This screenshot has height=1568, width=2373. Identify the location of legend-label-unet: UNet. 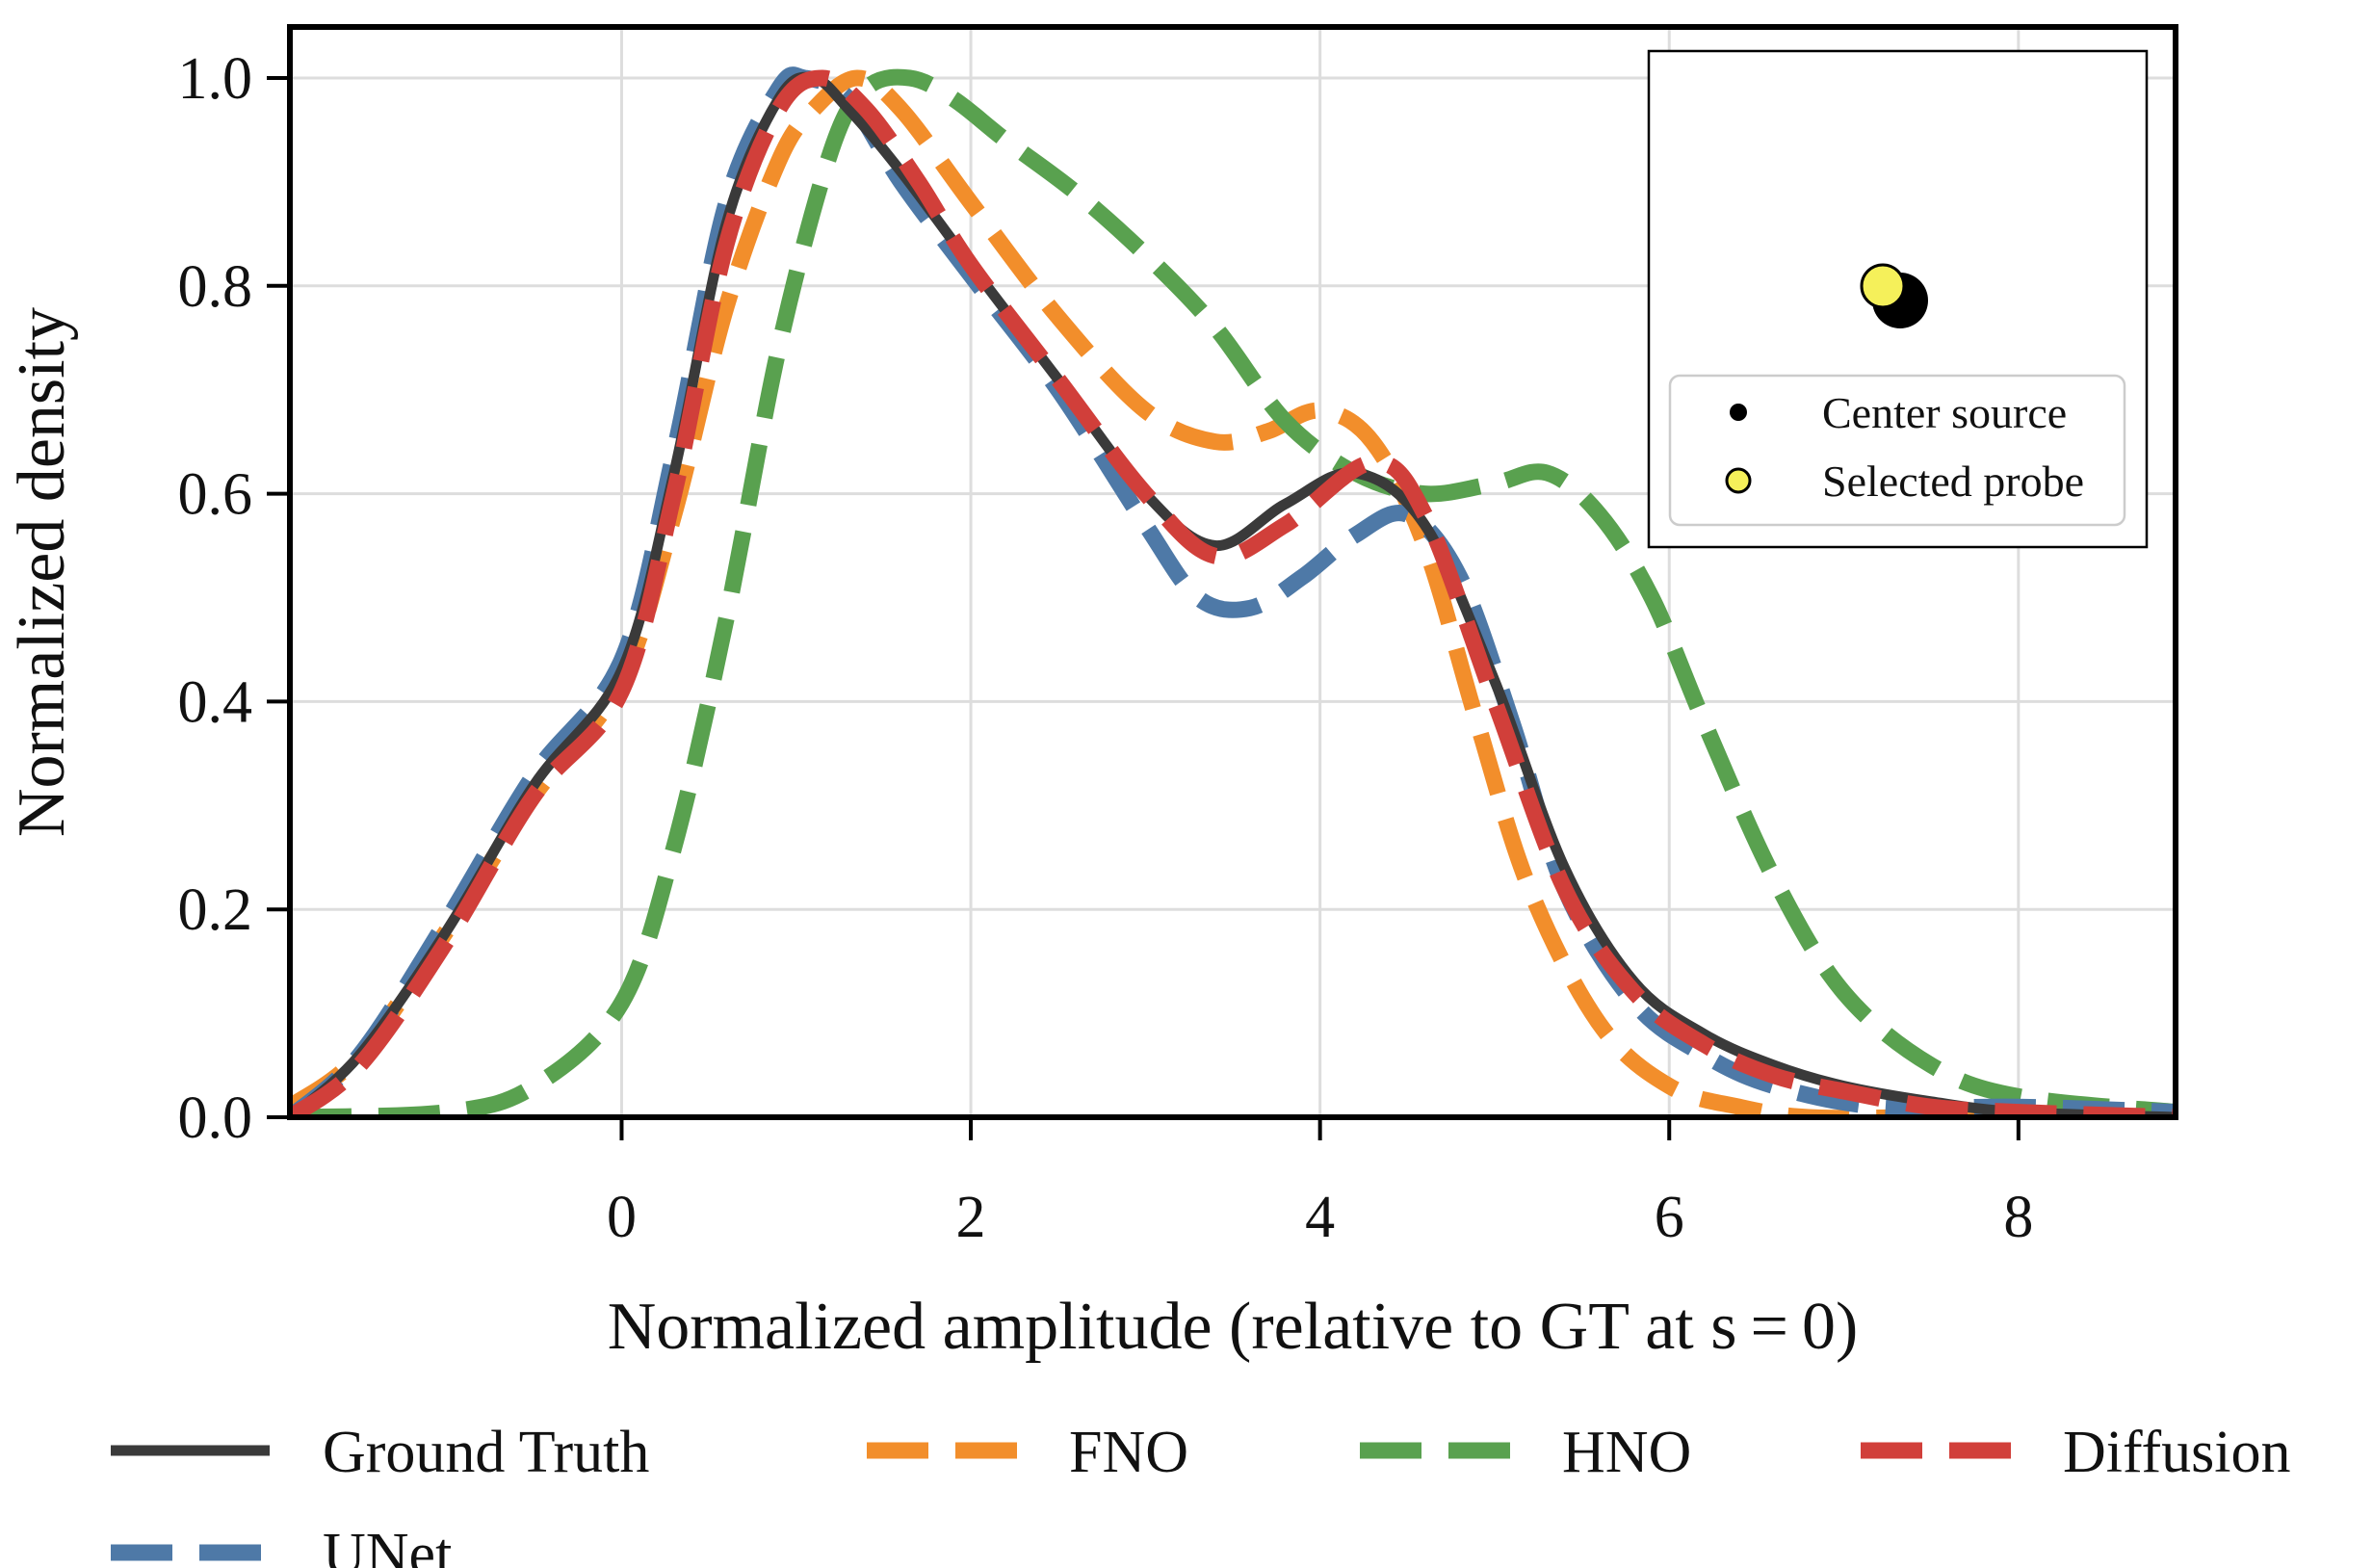
(387, 1545).